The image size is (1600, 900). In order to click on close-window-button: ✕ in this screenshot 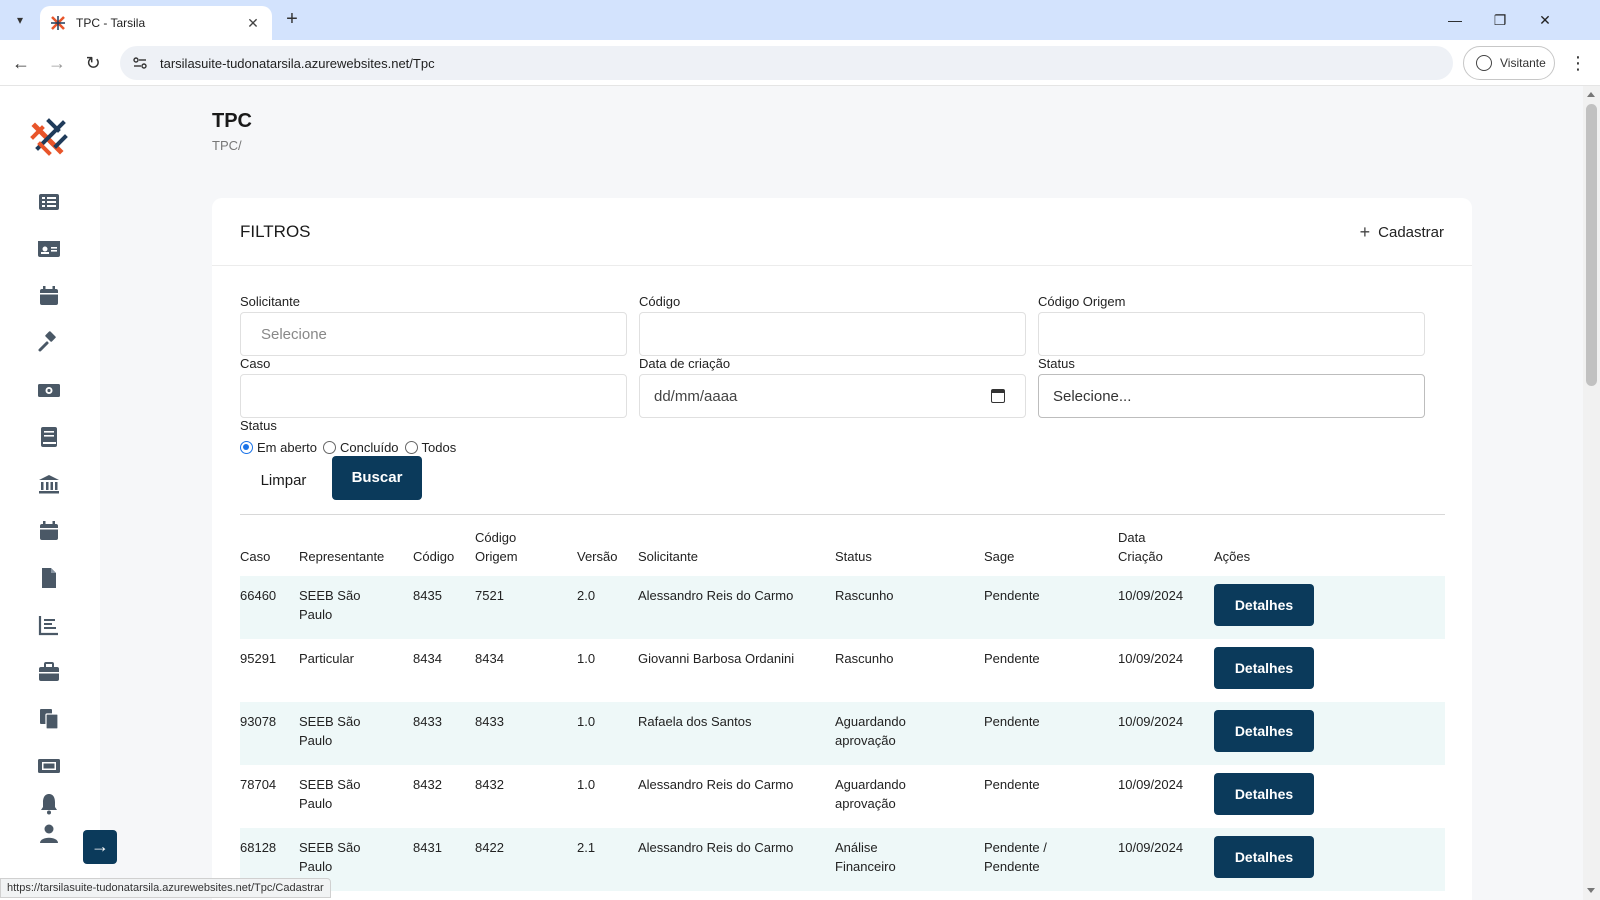, I will do `click(1545, 20)`.